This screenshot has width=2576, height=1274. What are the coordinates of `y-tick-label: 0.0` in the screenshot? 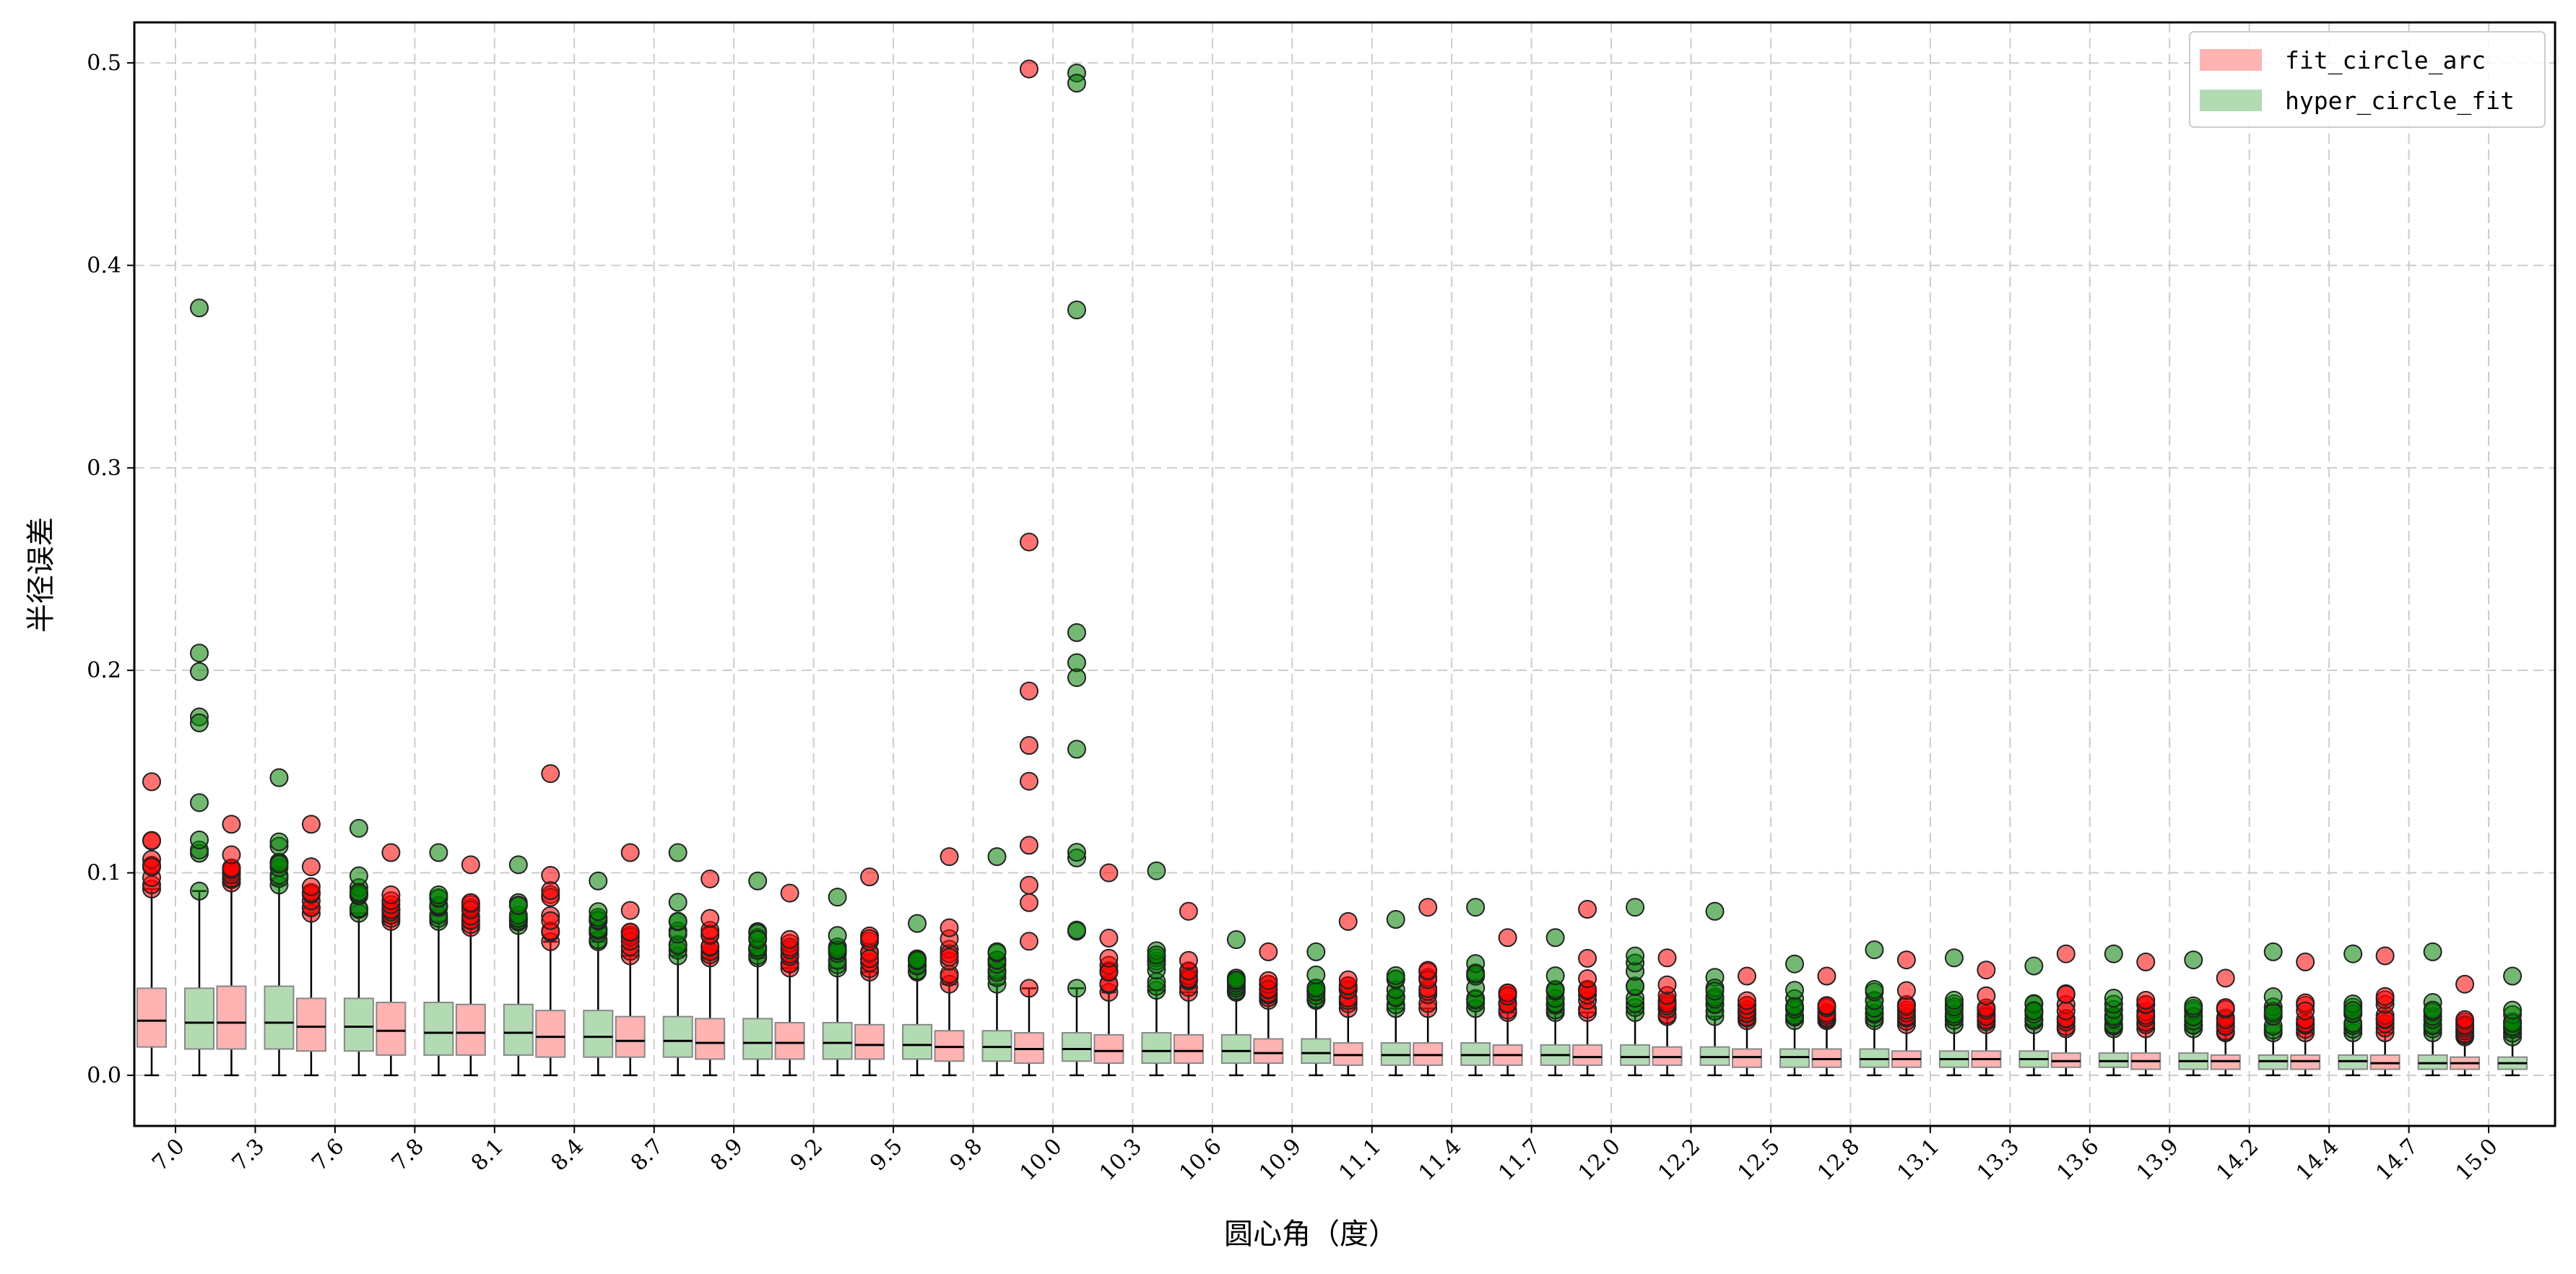 It's located at (104, 1075).